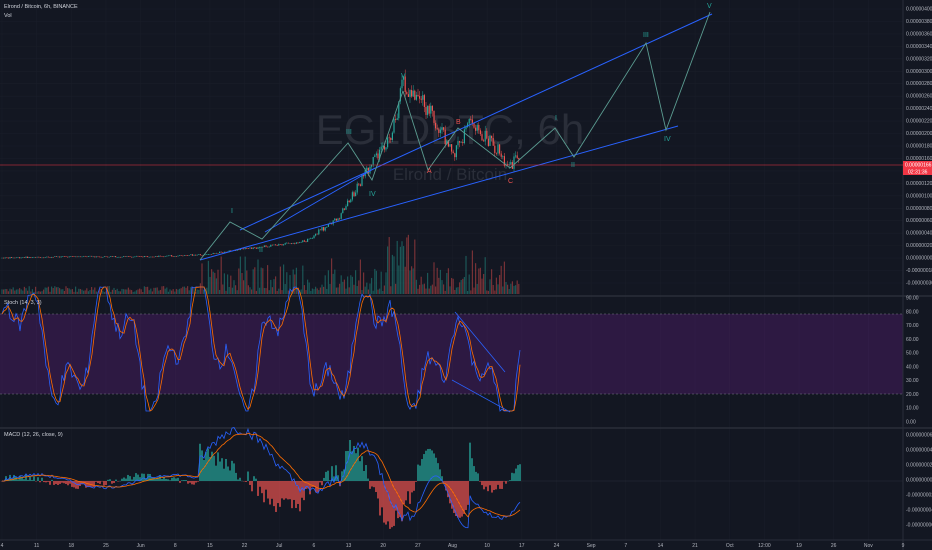 The image size is (932, 550). I want to click on price-tick-label: 0.00000260, so click(919, 97).